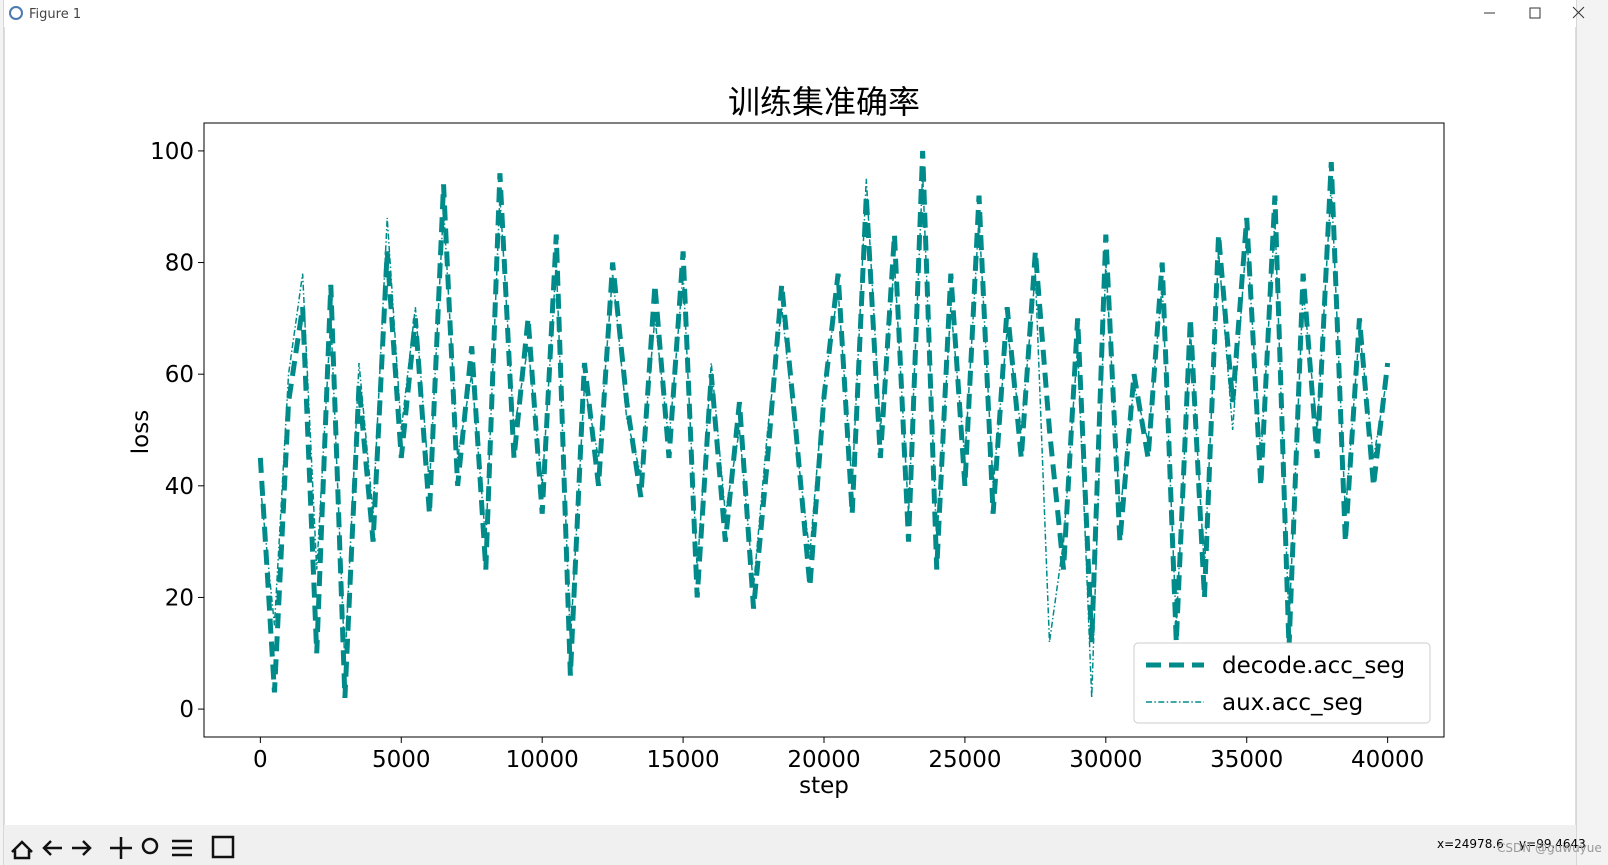  Describe the element at coordinates (172, 152) in the screenshot. I see `y-tick-label: 100` at that location.